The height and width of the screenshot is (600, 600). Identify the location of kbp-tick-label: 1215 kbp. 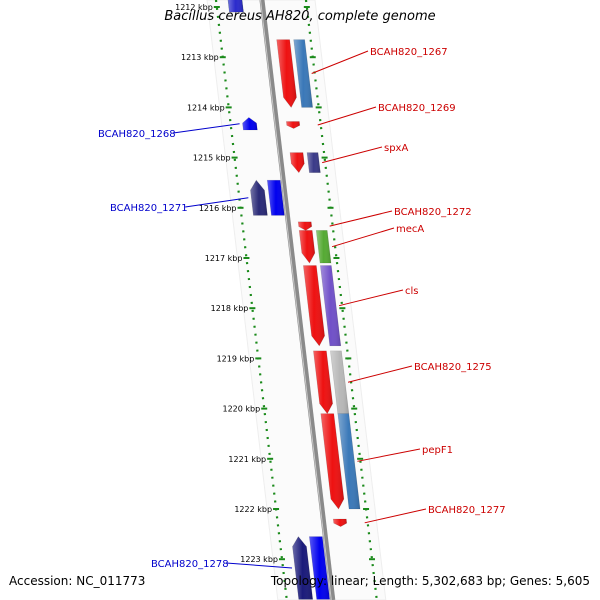
(212, 158).